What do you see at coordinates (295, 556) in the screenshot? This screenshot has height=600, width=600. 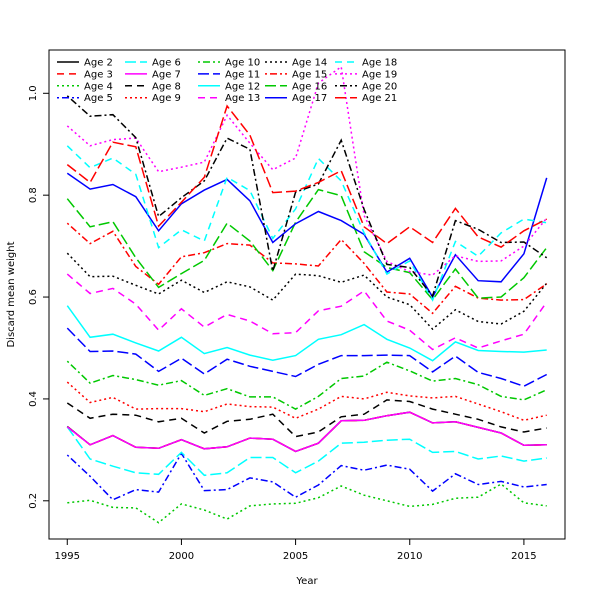 I see `x-tick-label: 2005` at bounding box center [295, 556].